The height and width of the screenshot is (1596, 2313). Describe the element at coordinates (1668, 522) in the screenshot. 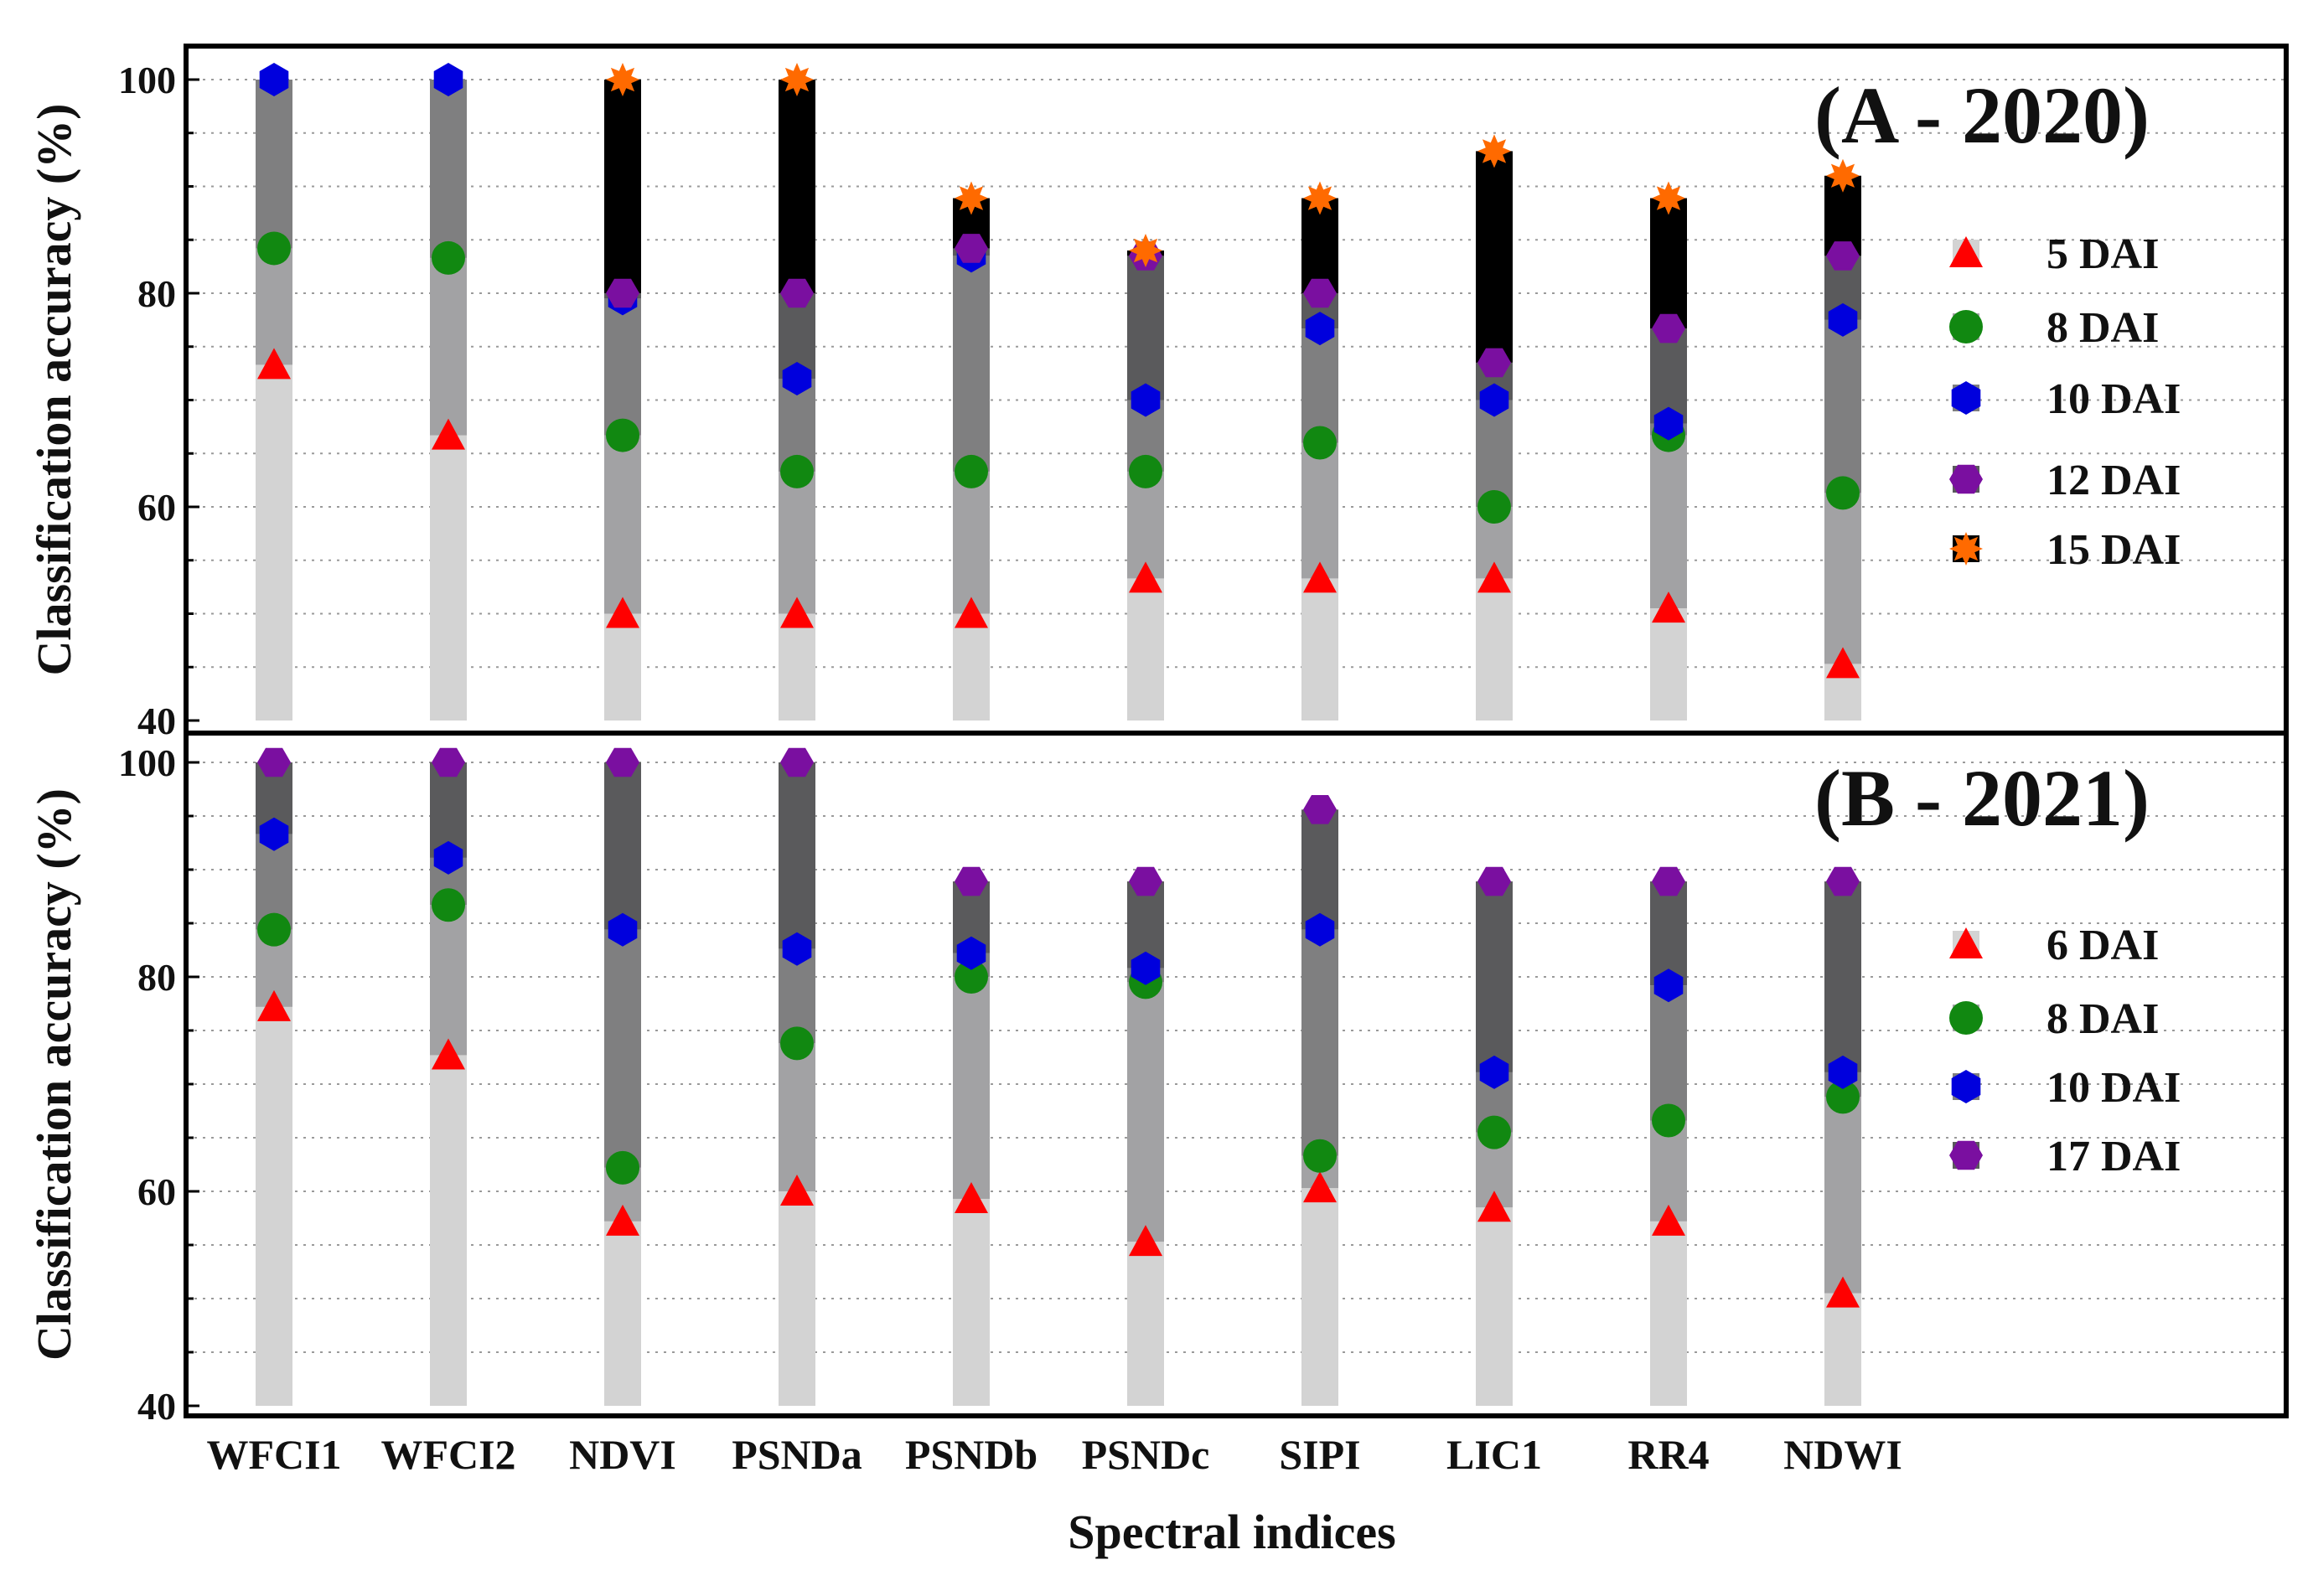

I see `bar-segment-rr4-8-dai` at that location.